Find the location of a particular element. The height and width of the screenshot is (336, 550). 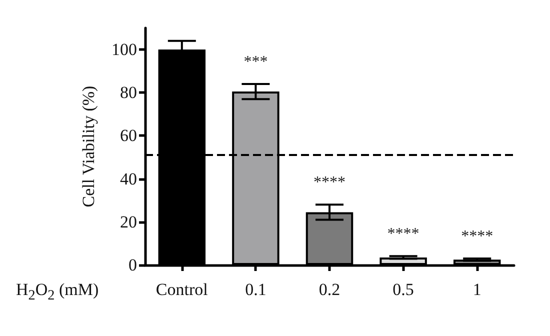

y-tick-label: 40 is located at coordinates (128, 178).